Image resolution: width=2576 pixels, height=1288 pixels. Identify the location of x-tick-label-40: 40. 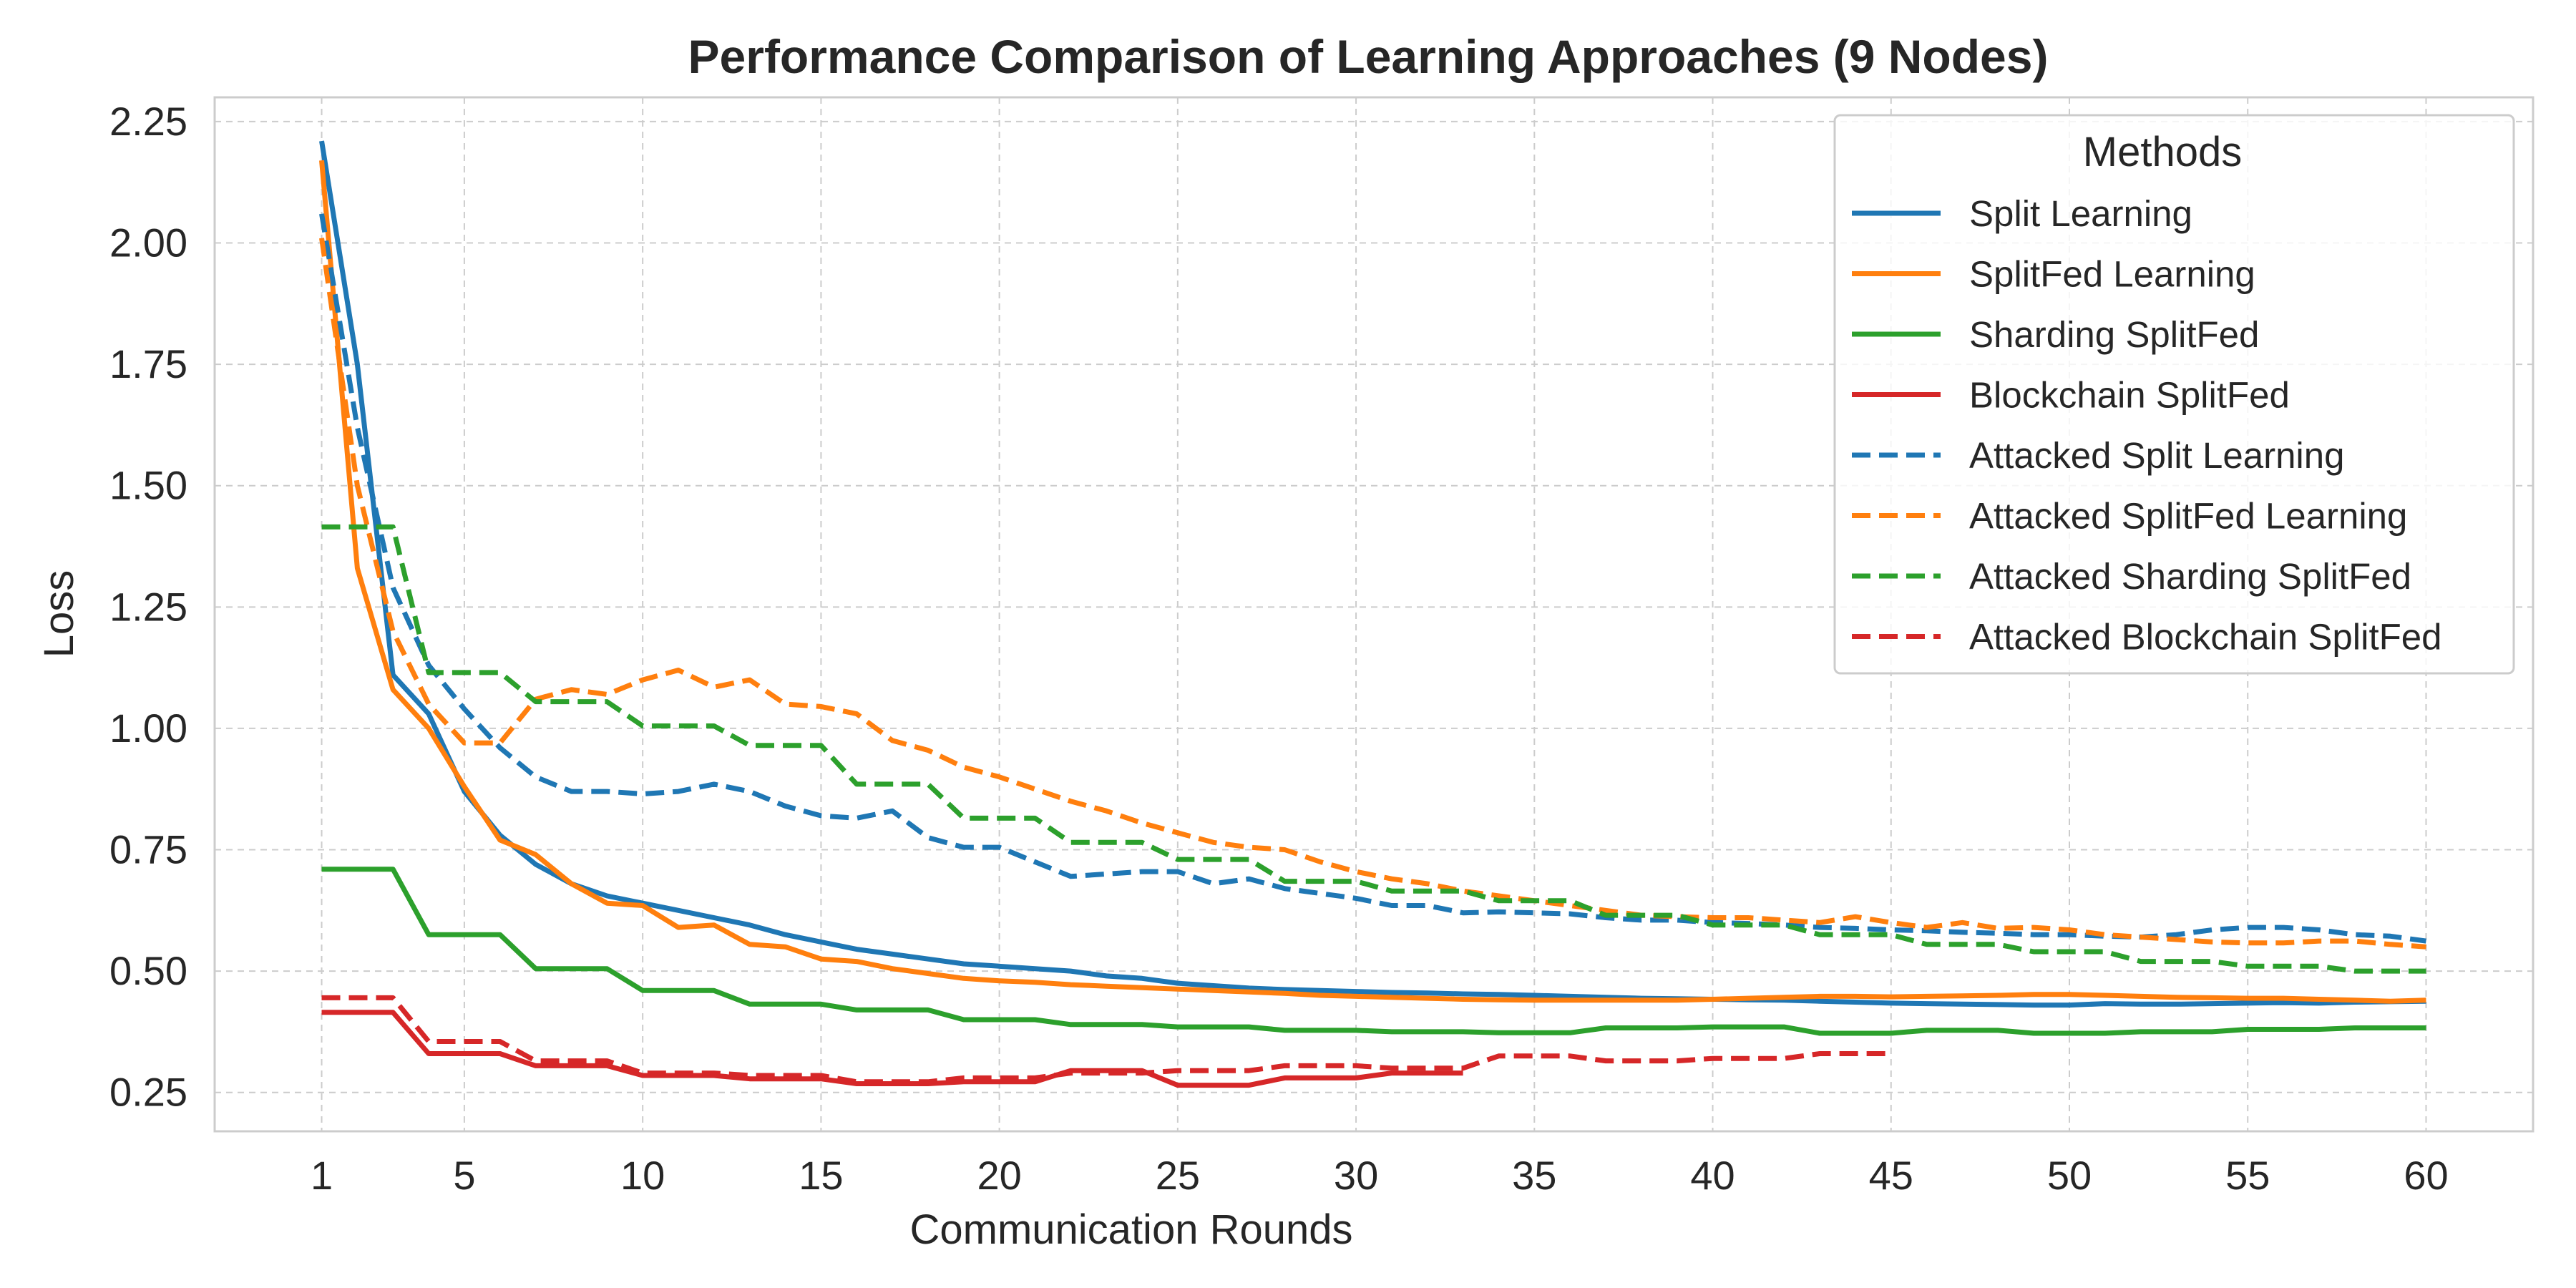
(1712, 1175).